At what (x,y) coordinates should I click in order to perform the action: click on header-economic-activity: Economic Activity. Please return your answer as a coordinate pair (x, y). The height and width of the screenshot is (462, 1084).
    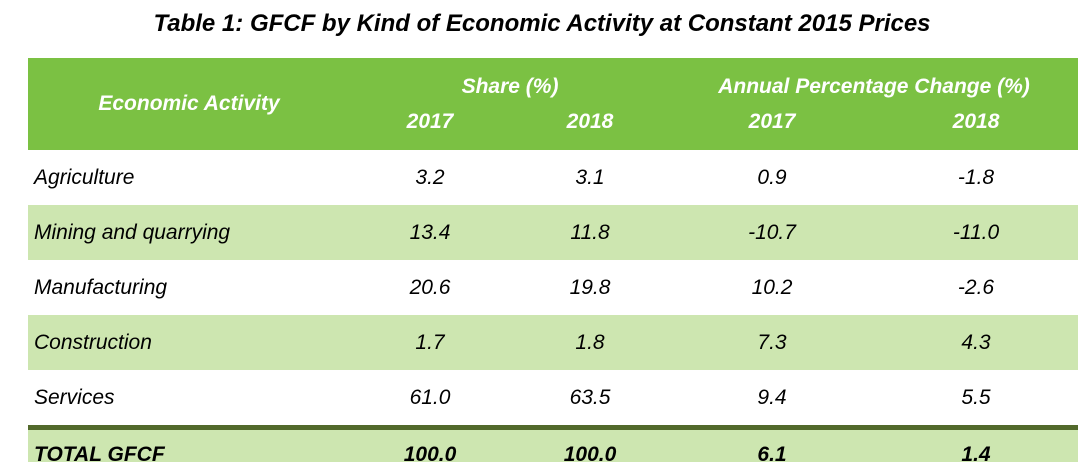
    Looking at the image, I should click on (189, 104).